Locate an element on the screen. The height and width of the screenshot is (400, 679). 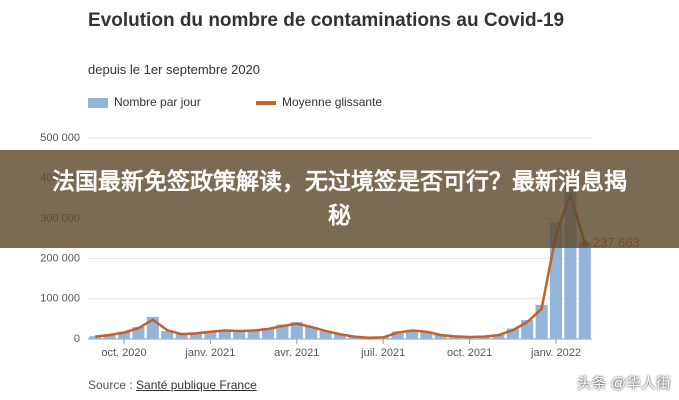
x-tick-label: avr. 2021 is located at coordinates (296, 353).